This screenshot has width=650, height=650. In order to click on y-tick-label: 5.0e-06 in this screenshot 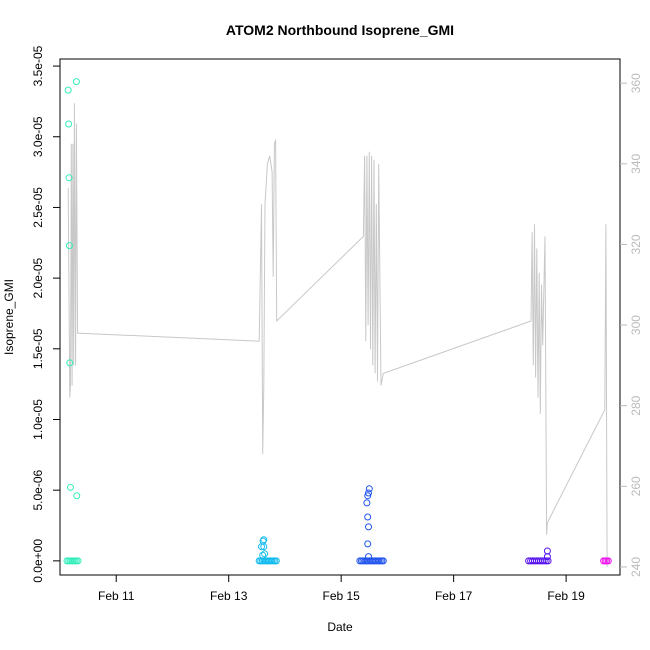, I will do `click(38, 490)`.